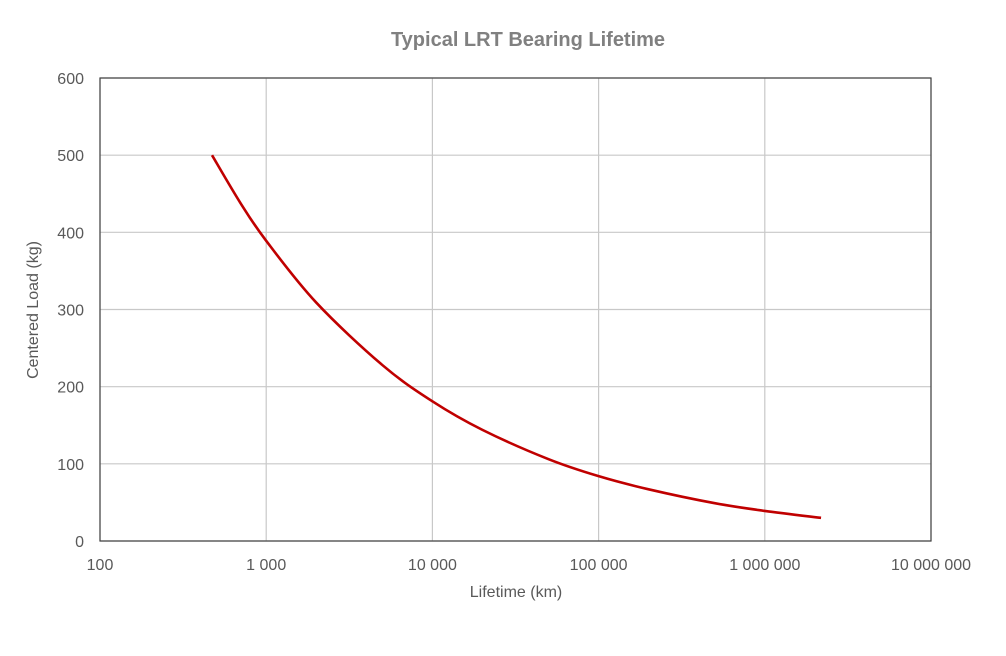 The width and height of the screenshot is (1006, 656). What do you see at coordinates (70, 79) in the screenshot?
I see `y-tick-label: 600` at bounding box center [70, 79].